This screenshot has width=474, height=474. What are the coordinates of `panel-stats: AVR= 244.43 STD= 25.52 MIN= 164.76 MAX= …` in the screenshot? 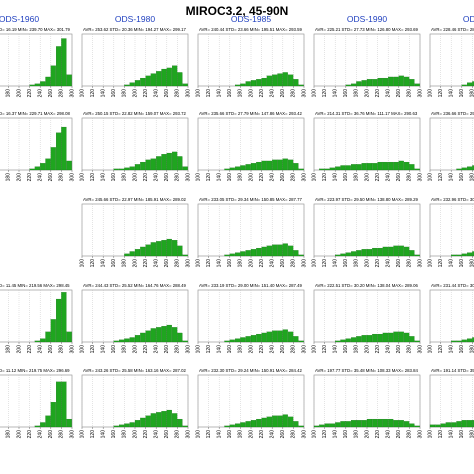 It's located at (134, 285).